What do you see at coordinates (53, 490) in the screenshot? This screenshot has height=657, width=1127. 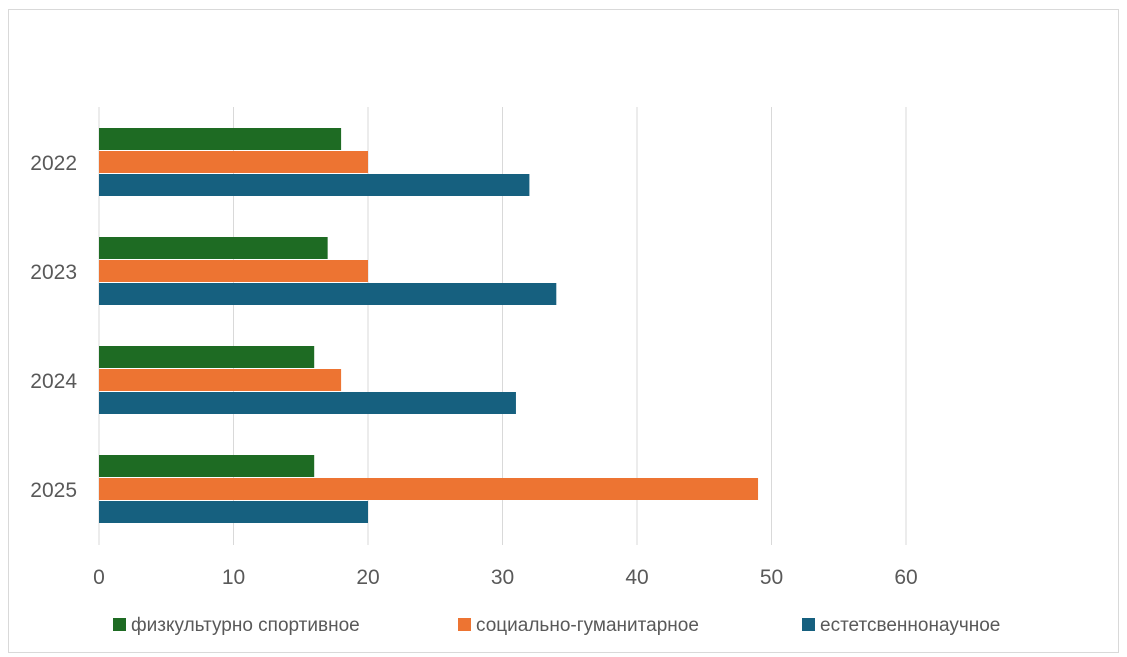 I see `category-label: 2025` at bounding box center [53, 490].